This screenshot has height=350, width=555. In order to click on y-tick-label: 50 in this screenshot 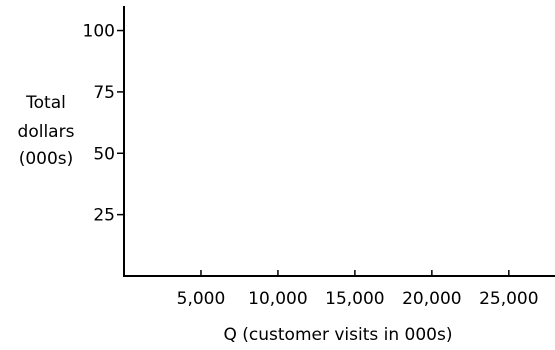, I will do `click(104, 154)`.